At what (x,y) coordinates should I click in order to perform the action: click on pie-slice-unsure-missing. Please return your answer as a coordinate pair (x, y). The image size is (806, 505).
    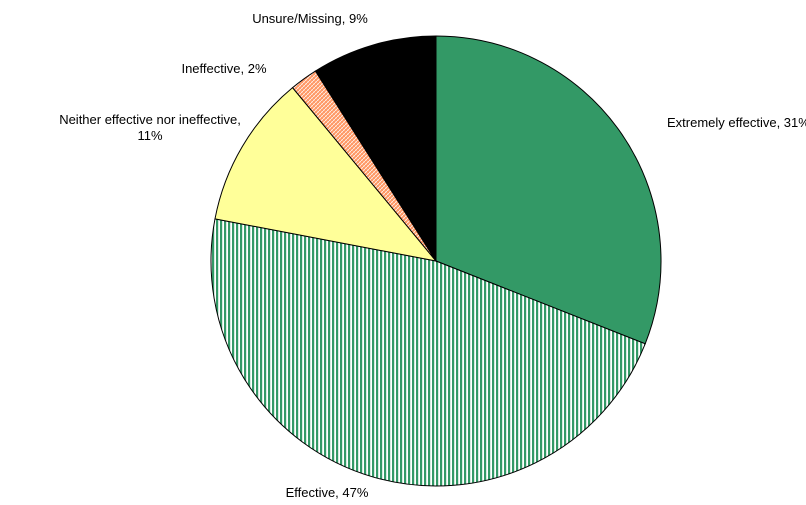
    Looking at the image, I should click on (375, 149).